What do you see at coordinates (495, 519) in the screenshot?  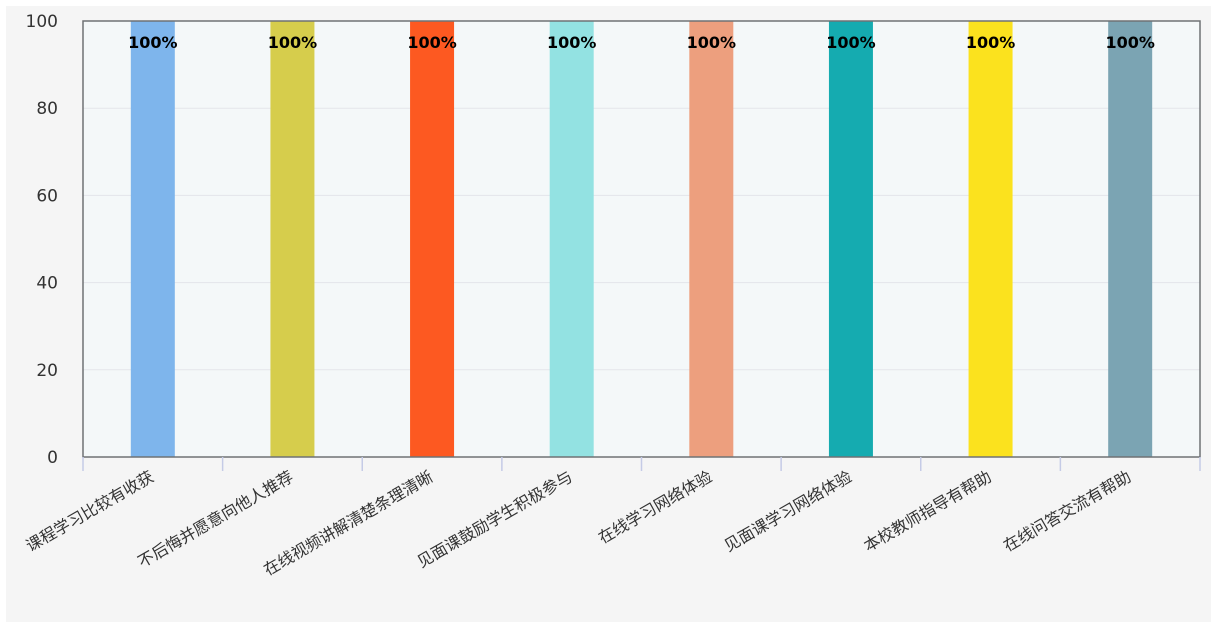 I see `x-tick-label: 见面课鼓励学生积极参与` at bounding box center [495, 519].